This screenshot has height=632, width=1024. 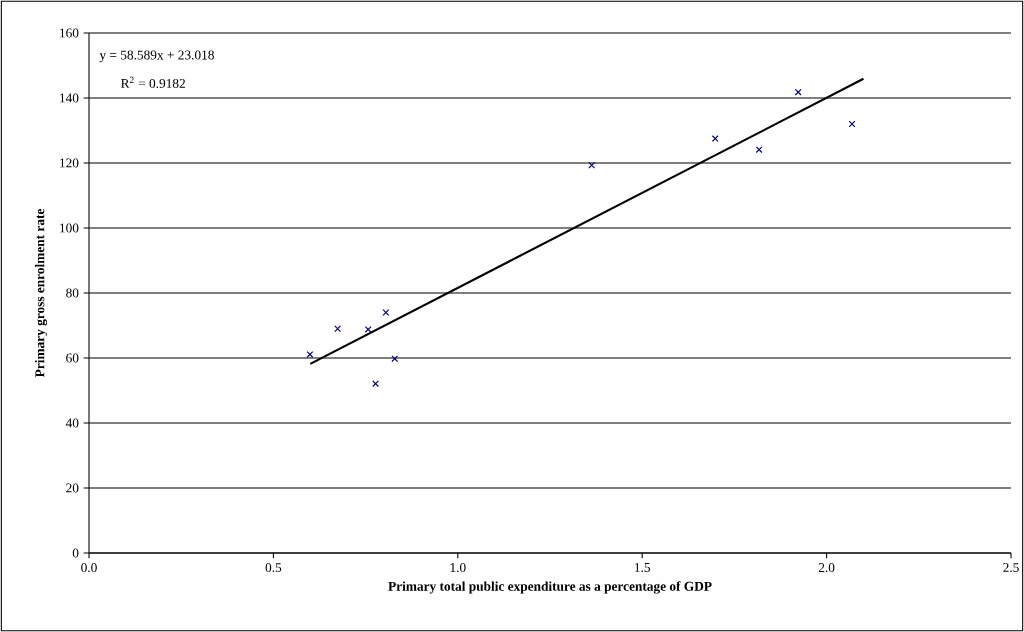 What do you see at coordinates (643, 568) in the screenshot?
I see `x-tick-label: 1.5` at bounding box center [643, 568].